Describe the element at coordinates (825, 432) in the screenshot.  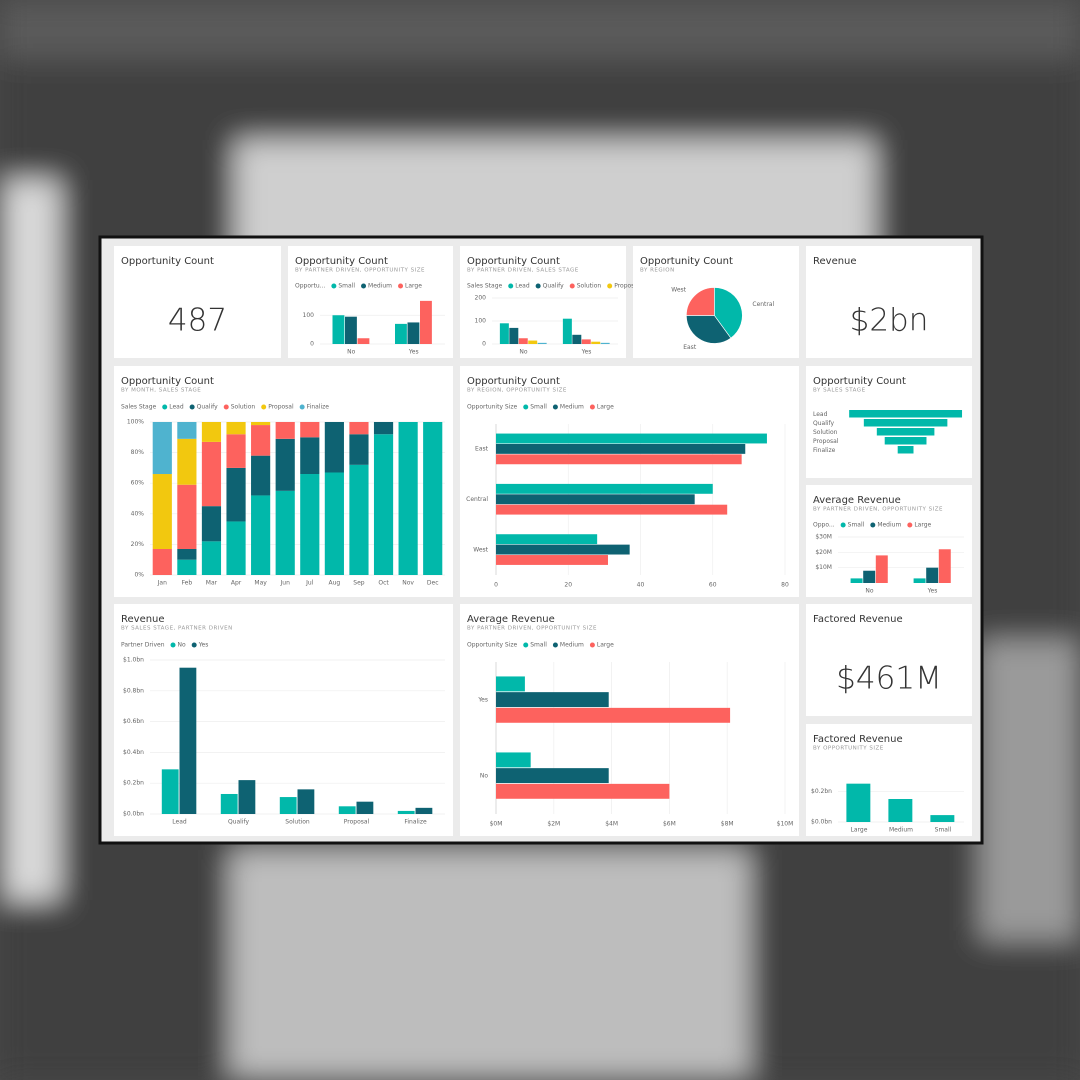
I see `funnel-label: Solution` at that location.